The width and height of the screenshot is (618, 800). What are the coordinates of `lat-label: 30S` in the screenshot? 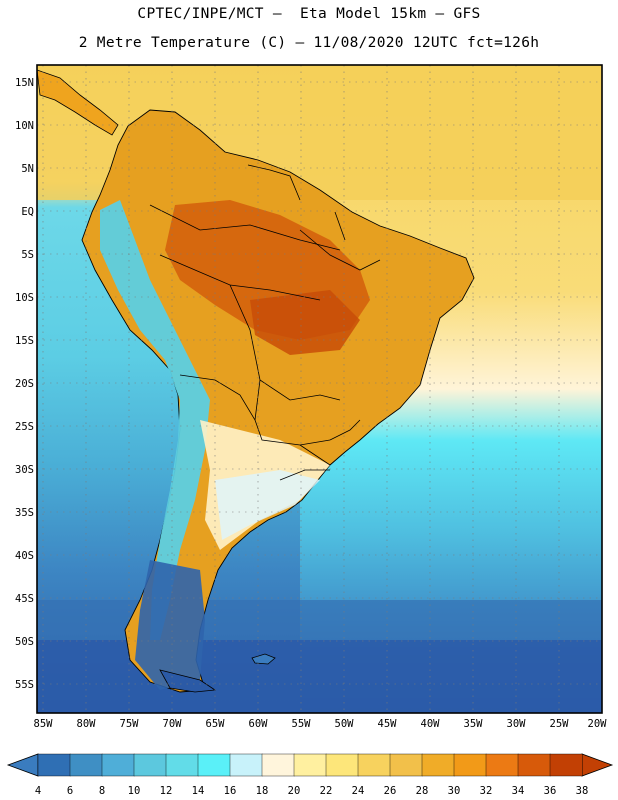 It's located at (24, 470).